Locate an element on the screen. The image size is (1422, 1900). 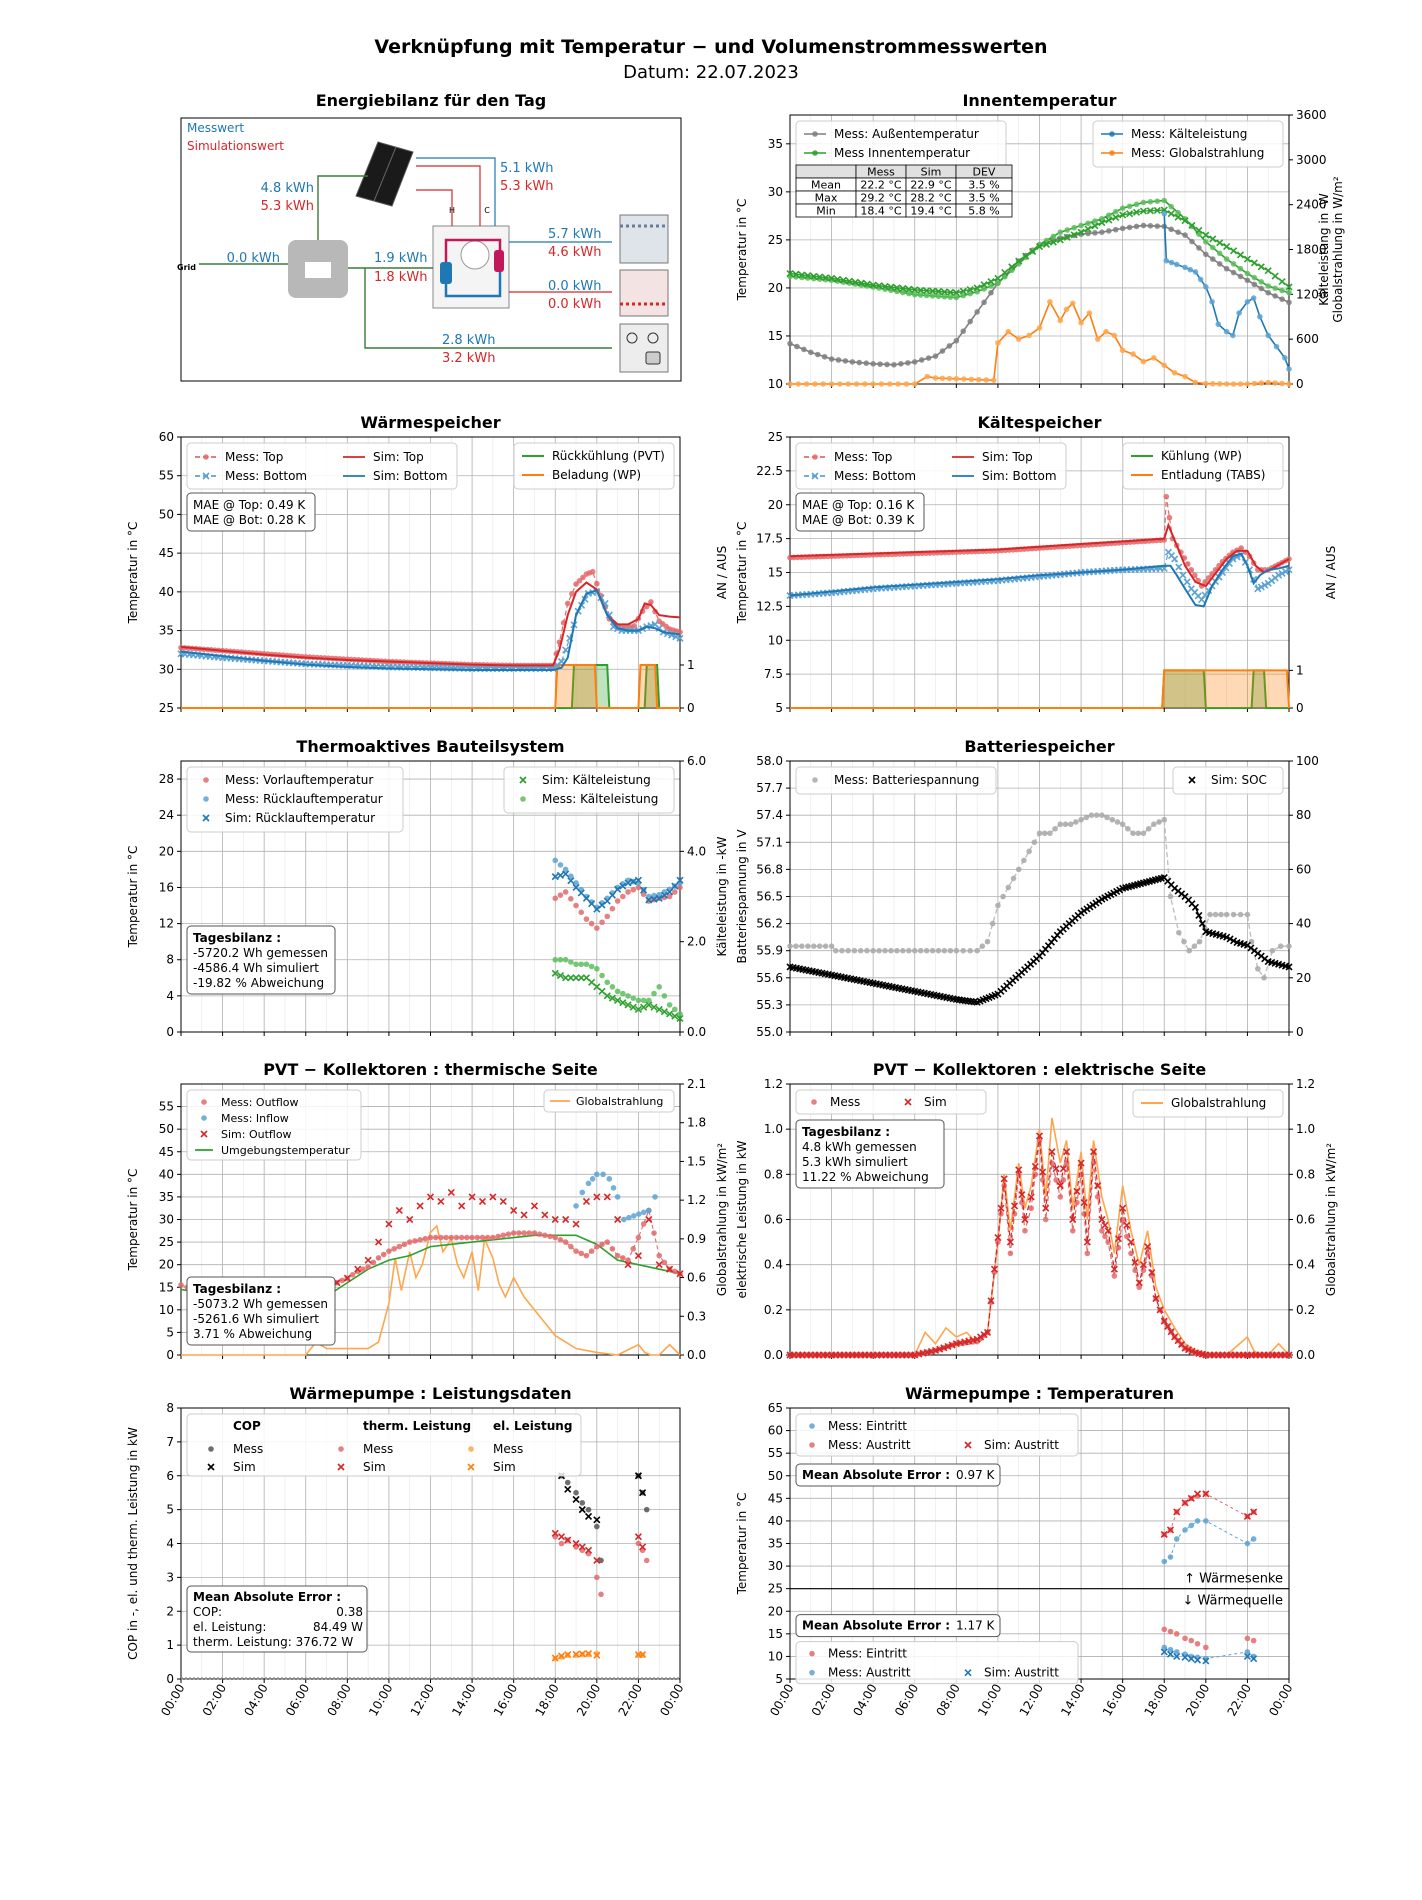
heat-pump-icon is located at coordinates (475, 255).